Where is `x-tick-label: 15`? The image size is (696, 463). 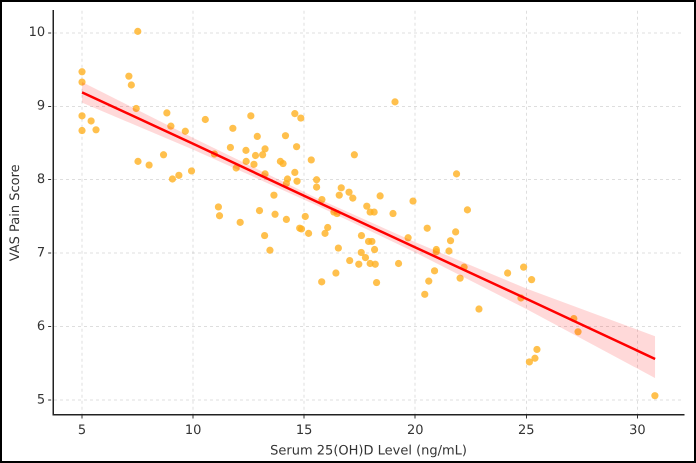 x-tick-label: 15 is located at coordinates (304, 430).